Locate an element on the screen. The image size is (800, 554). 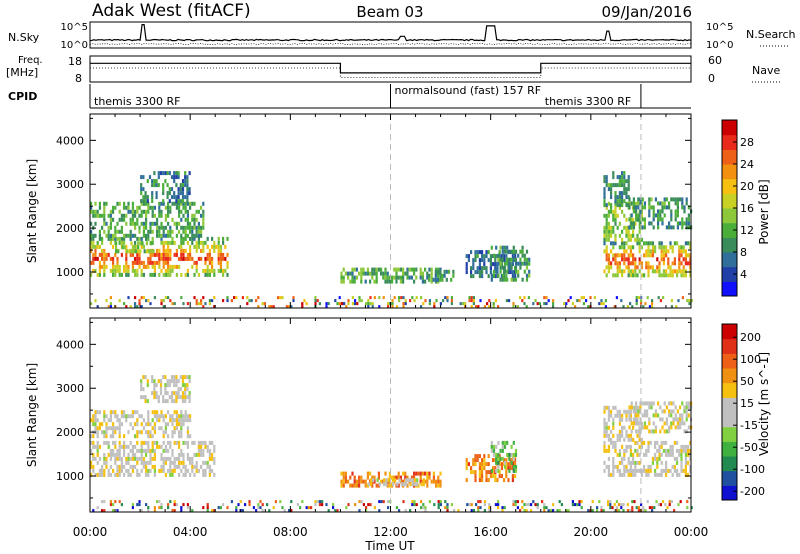
time-tick-label-1: 04:00 is located at coordinates (190, 532).